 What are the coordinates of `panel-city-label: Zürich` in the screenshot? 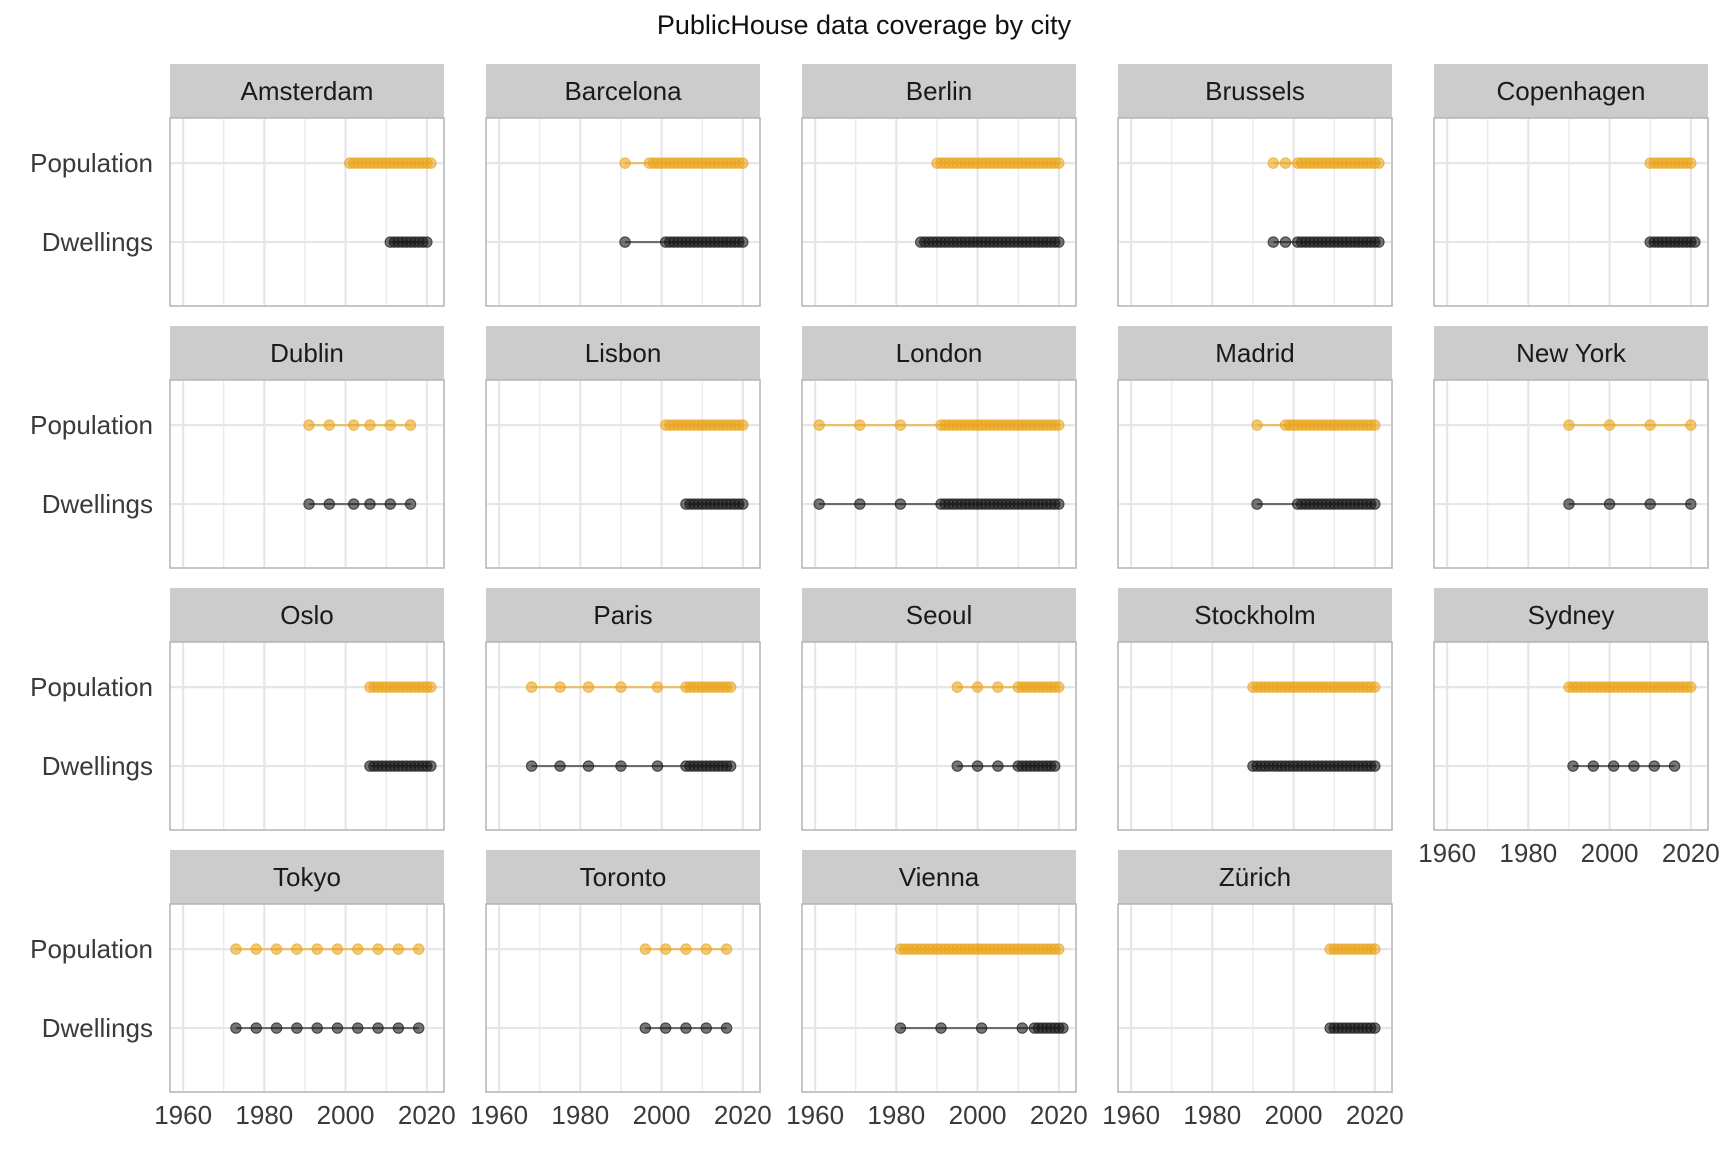 It's located at (1255, 877).